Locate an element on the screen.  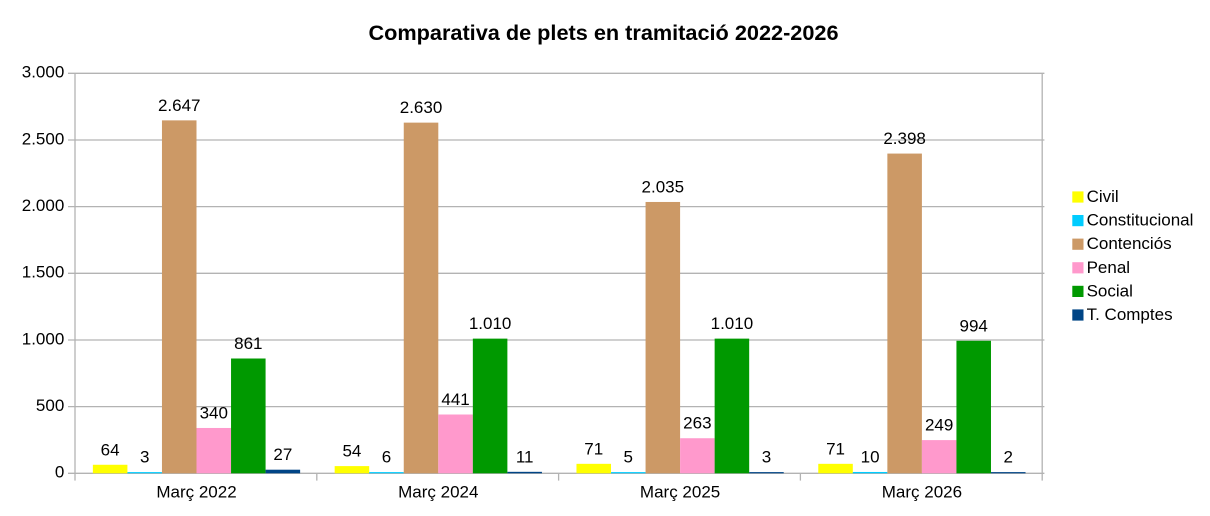
svg-text: 5 is located at coordinates (628, 457).